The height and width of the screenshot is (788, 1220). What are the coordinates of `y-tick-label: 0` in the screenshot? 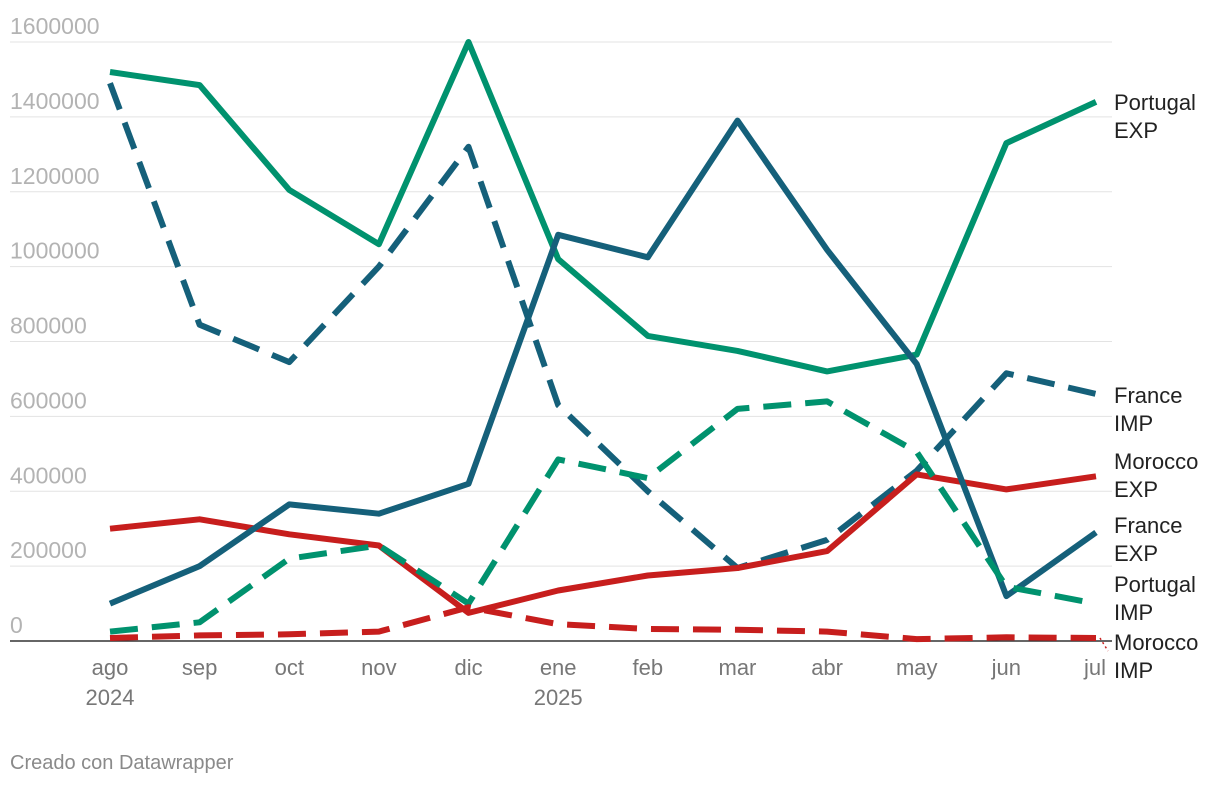 It's located at (16, 625).